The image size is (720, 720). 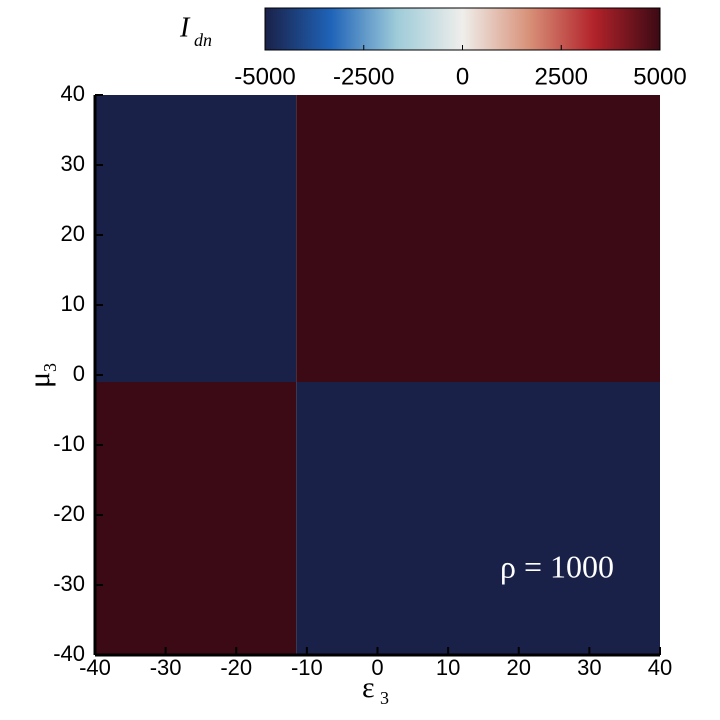 I want to click on colorbar-tick-label: 0, so click(x=462, y=76).